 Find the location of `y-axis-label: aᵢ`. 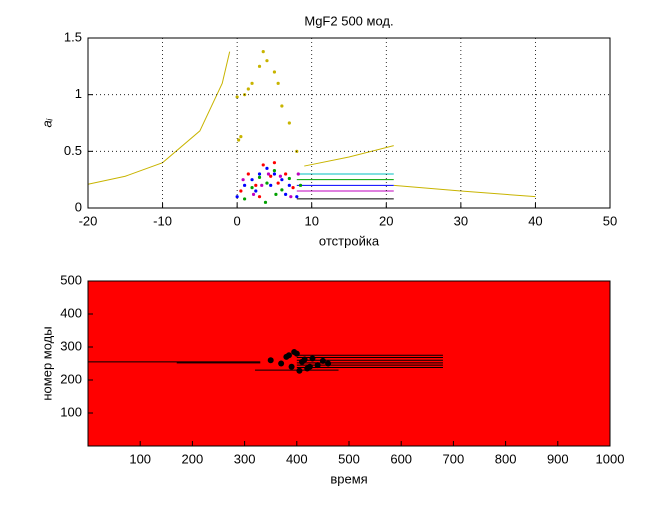

y-axis-label: aᵢ is located at coordinates (46, 122).